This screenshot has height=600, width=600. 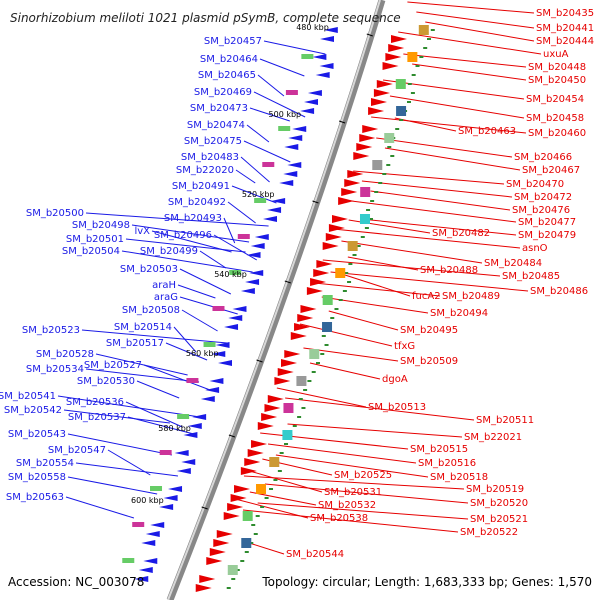 What do you see at coordinates (547, 235) in the screenshot?
I see `forward-gene-label: SM_b20479` at bounding box center [547, 235].